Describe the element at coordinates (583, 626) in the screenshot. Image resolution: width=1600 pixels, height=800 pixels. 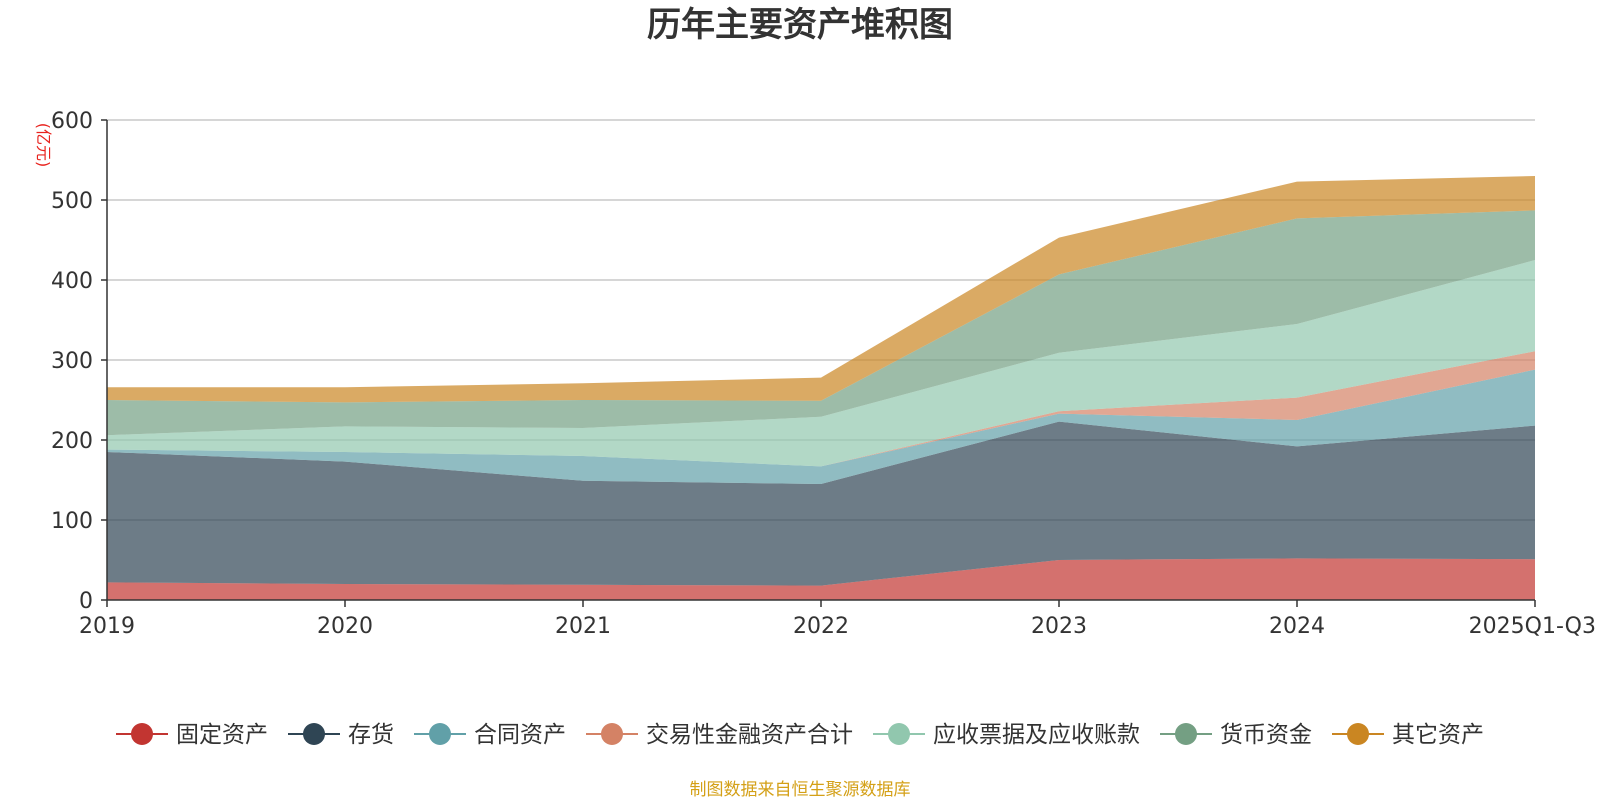
I see `x-tick-label-2: 2021` at that location.